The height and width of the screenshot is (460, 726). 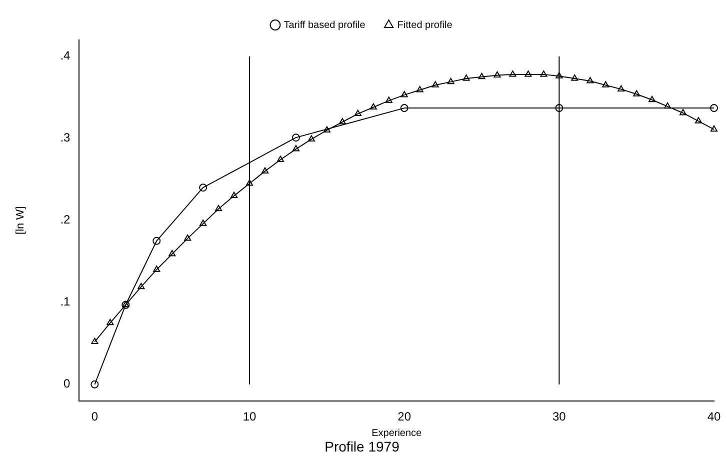 I want to click on y-tick-label: .1, so click(x=65, y=301).